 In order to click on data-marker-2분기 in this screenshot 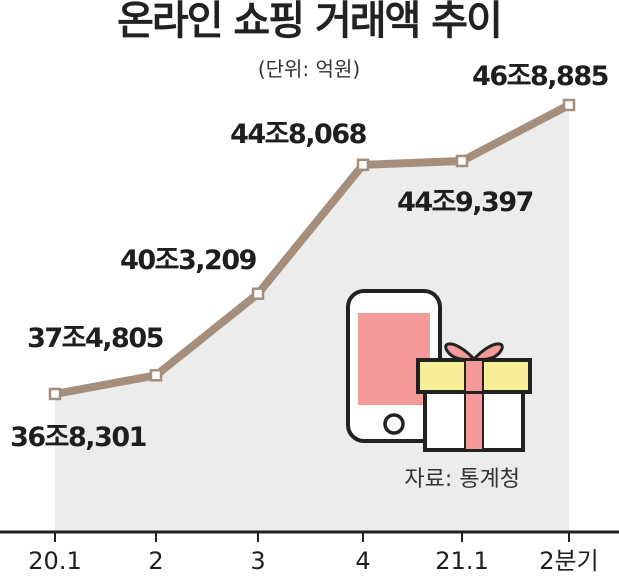, I will do `click(569, 105)`.